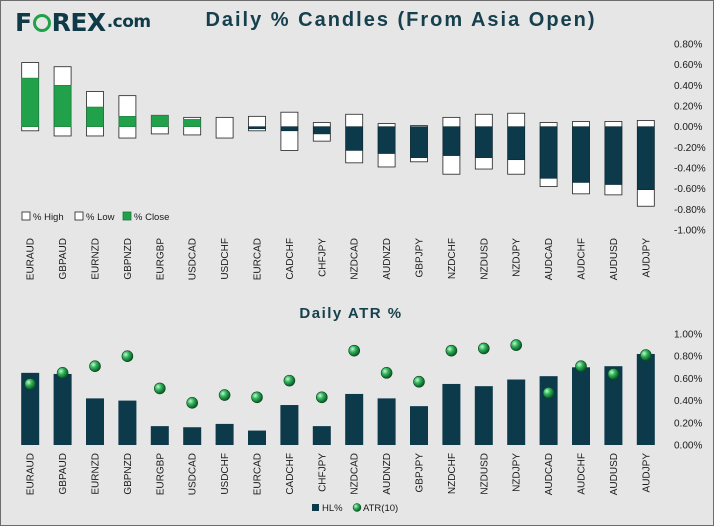  Describe the element at coordinates (380, 508) in the screenshot. I see `atr-legend-label-atr: ATR(10)` at that location.